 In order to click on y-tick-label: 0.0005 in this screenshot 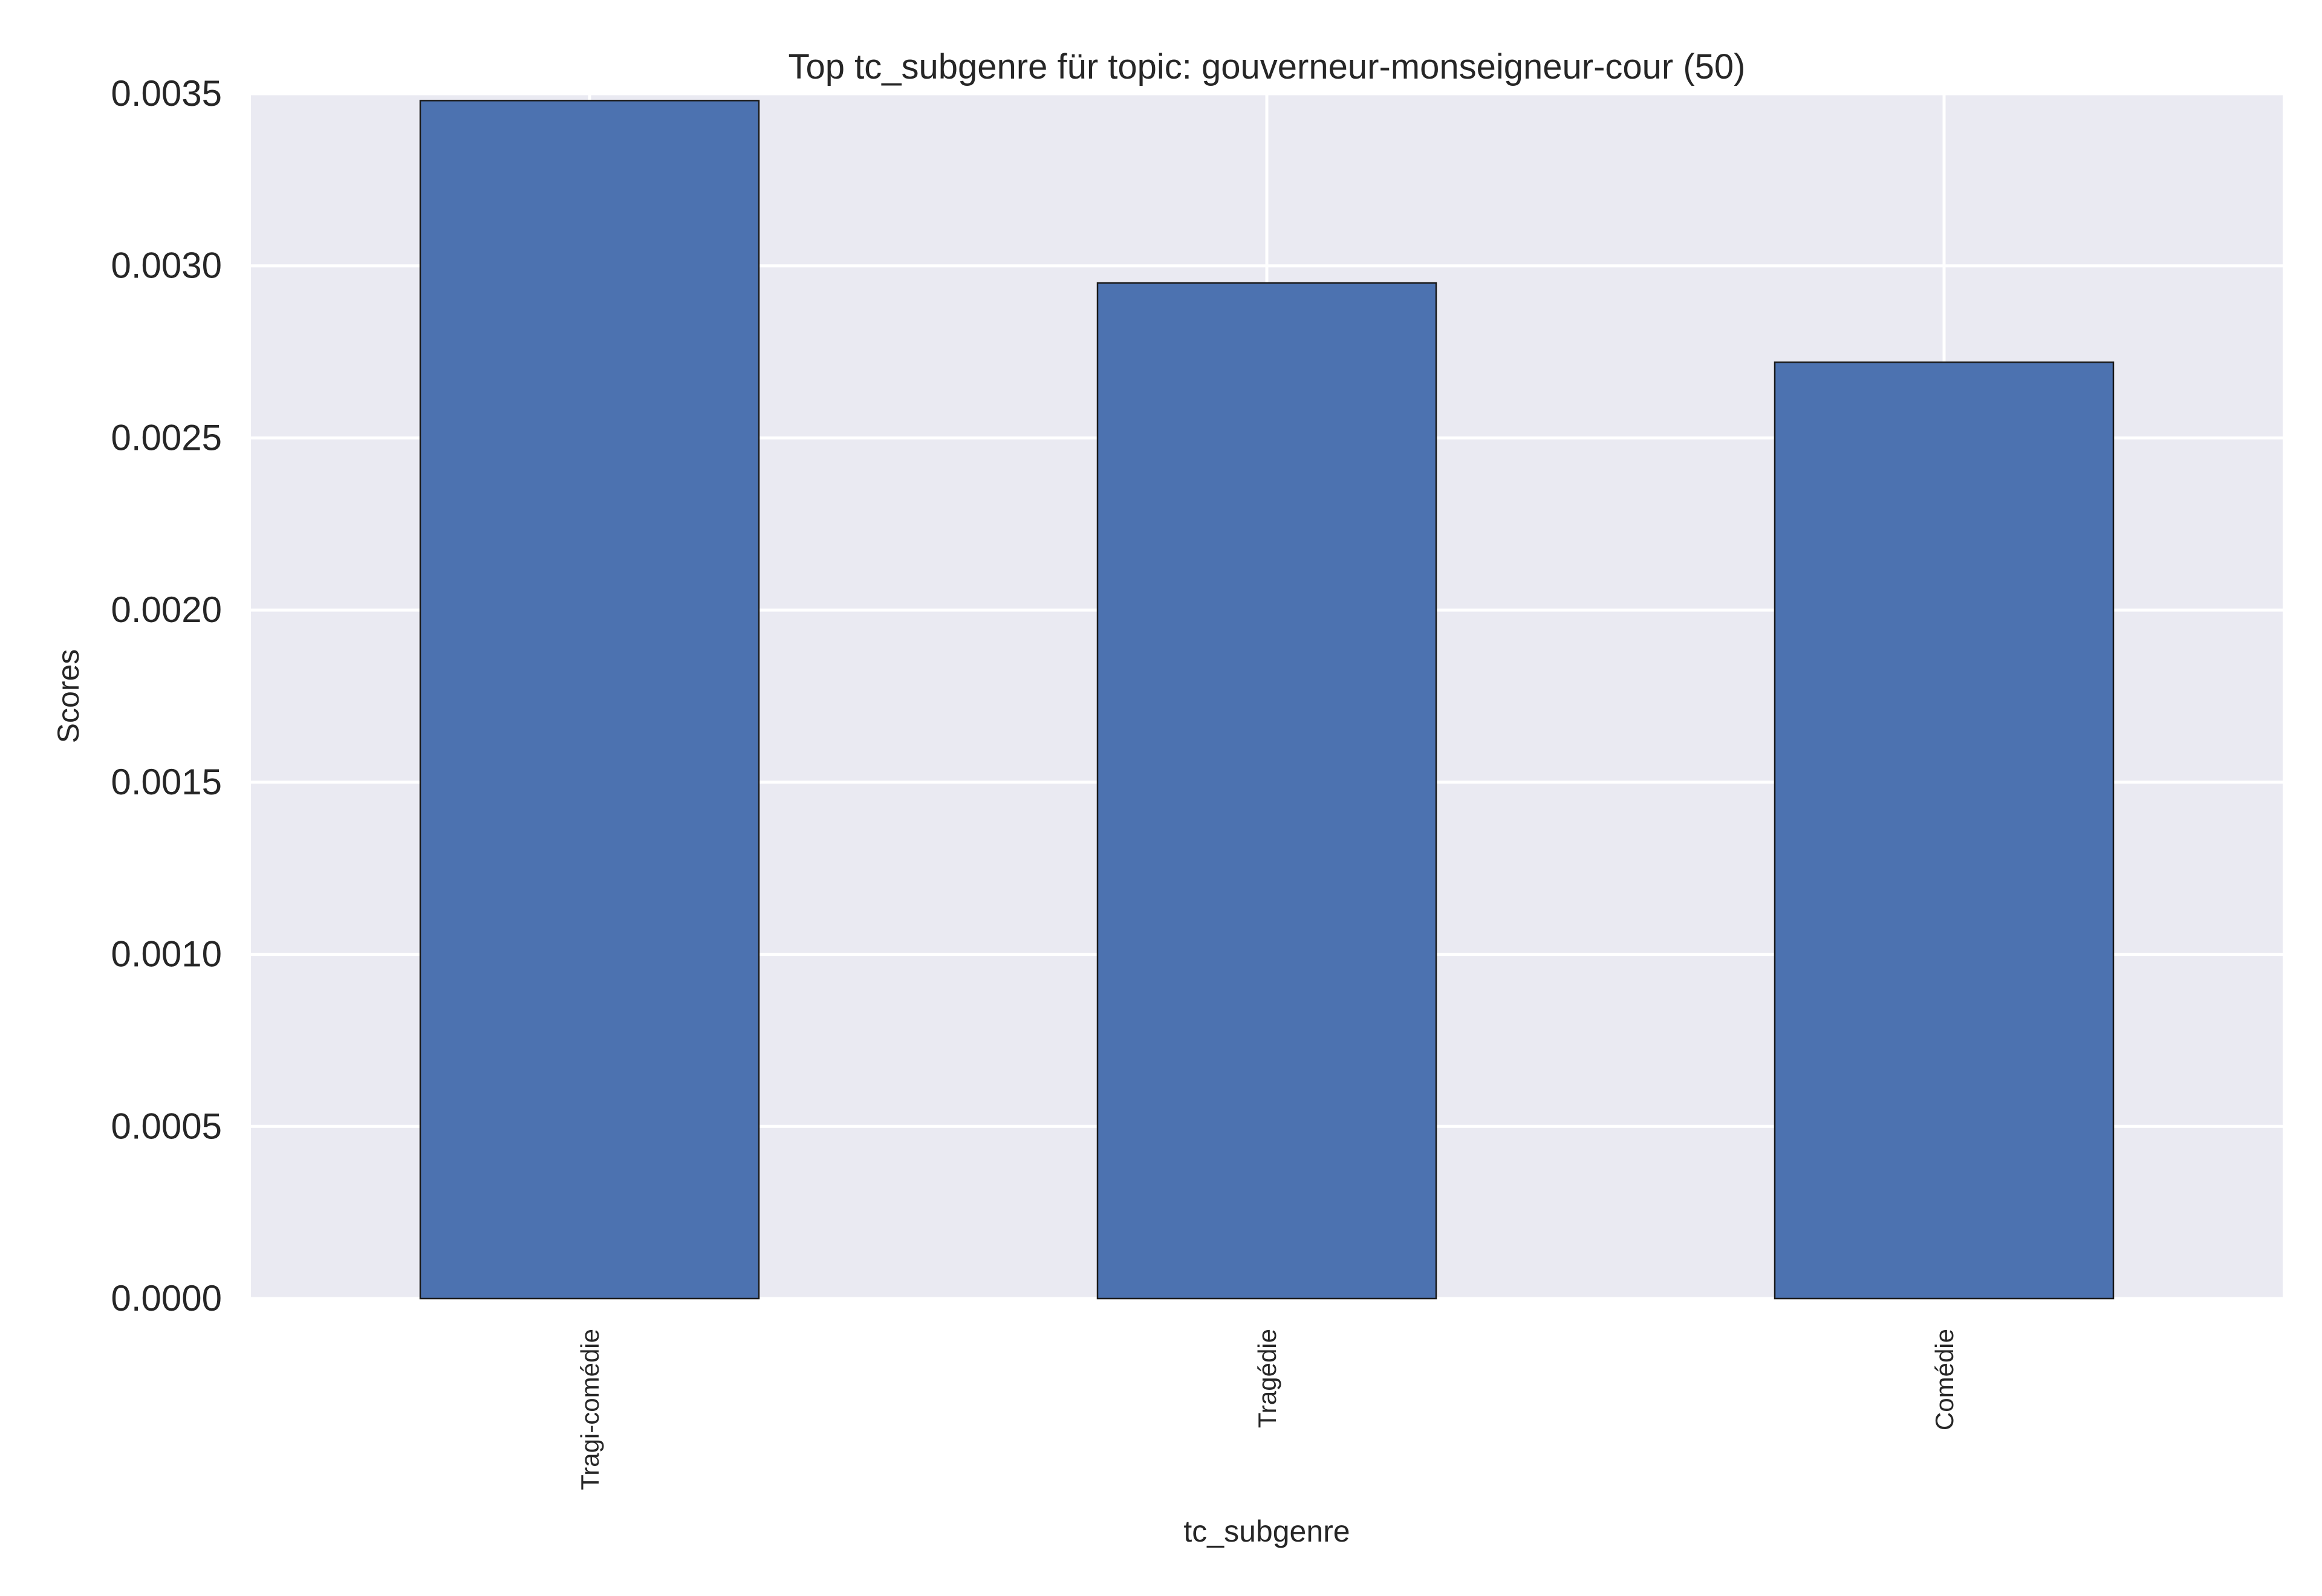, I will do `click(166, 1126)`.